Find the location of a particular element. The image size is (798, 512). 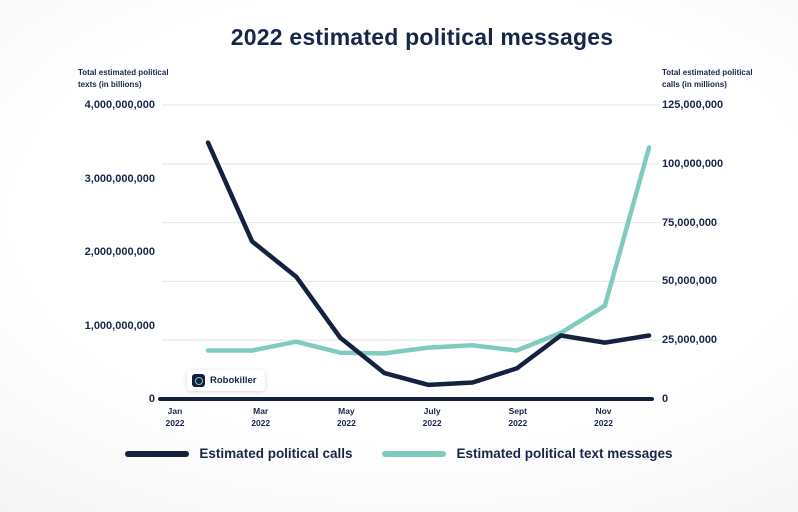

right-axis-tick: 25,000,000 is located at coordinates (690, 340).